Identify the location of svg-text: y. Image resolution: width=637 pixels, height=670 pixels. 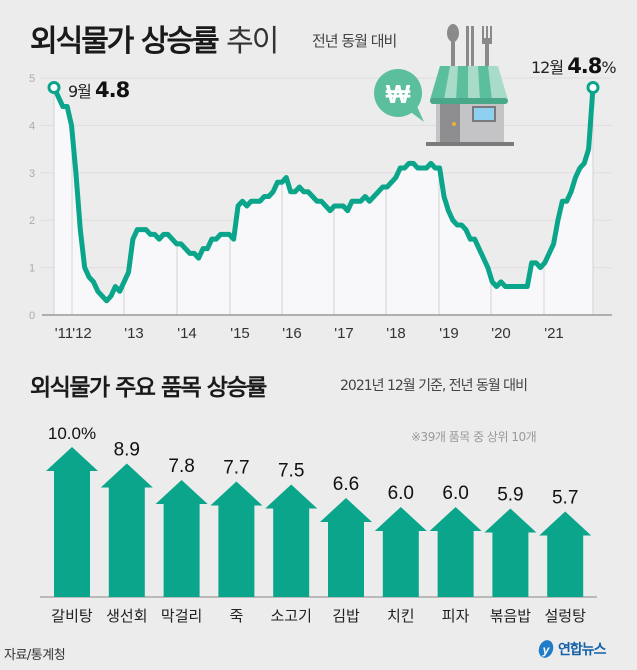
(546, 650).